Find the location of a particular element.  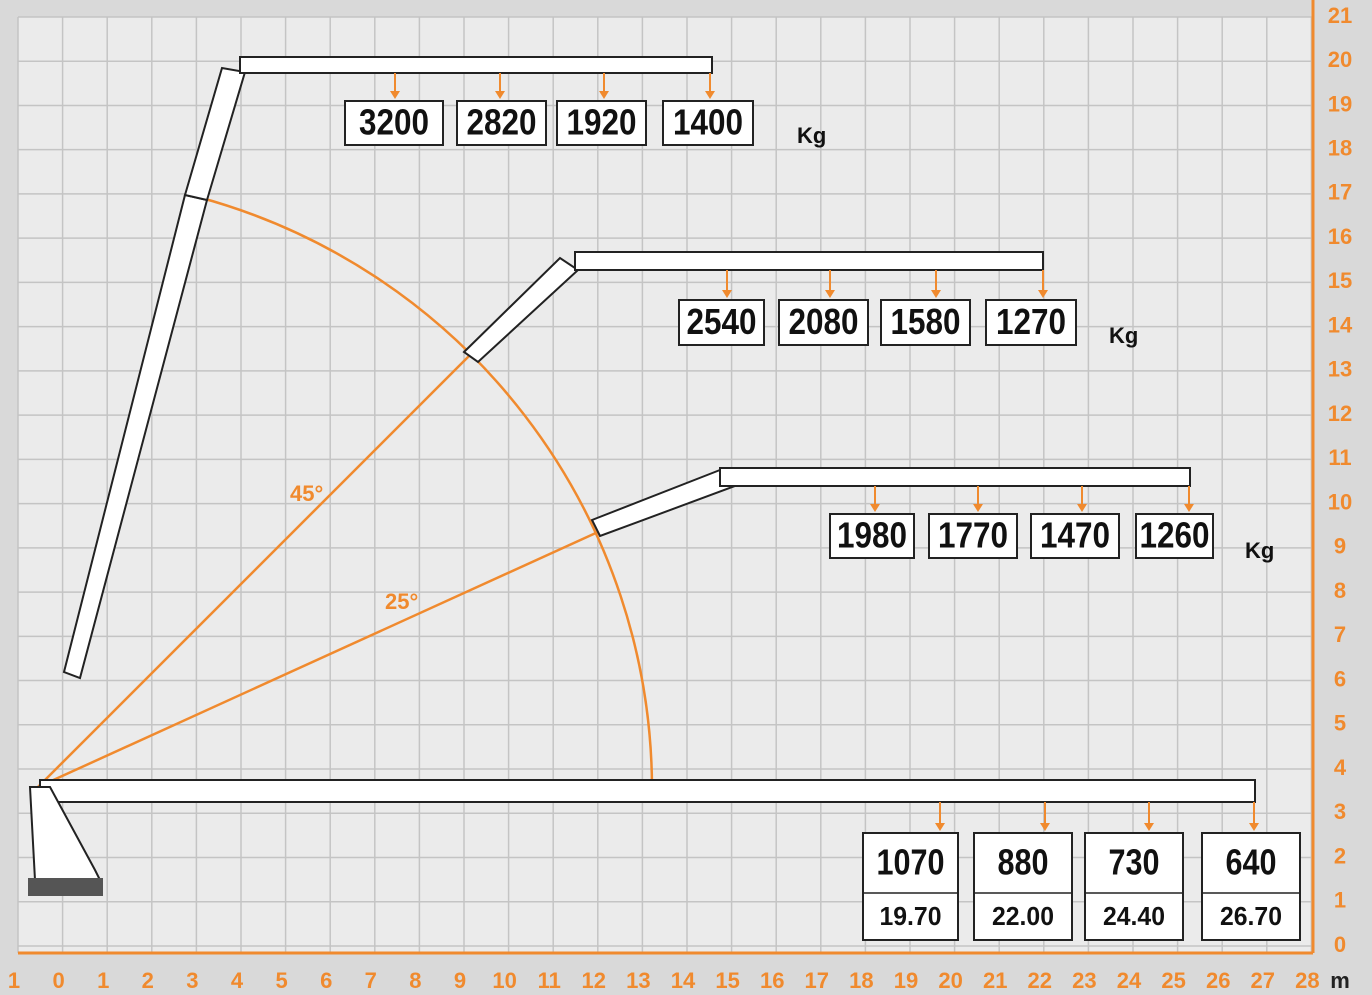

load-value: 1260 is located at coordinates (1175, 535).